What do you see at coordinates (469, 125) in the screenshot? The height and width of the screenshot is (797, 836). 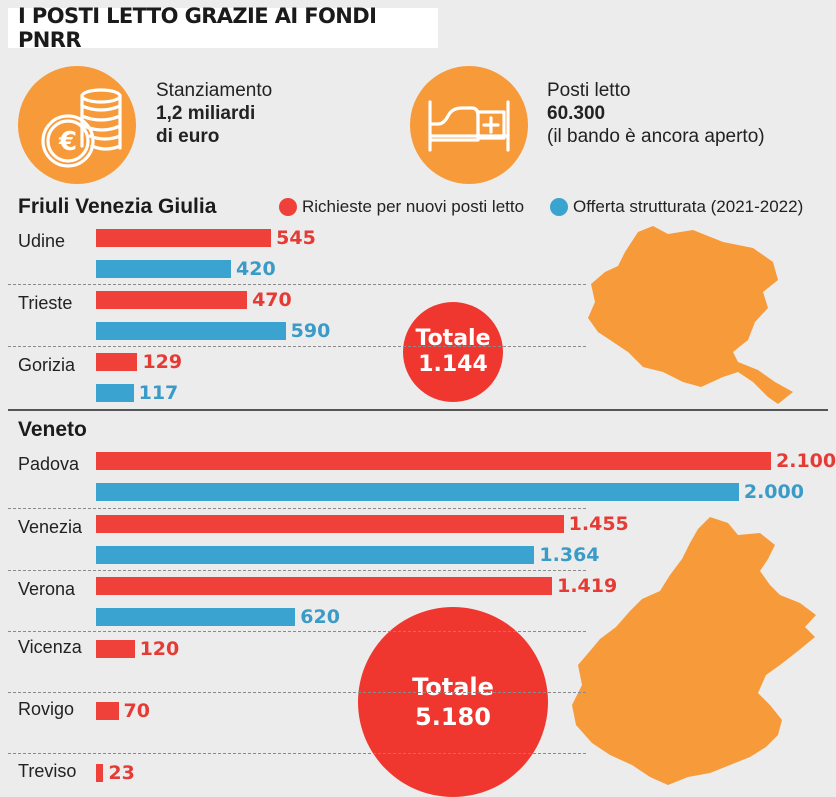 I see `bed-plus-icon` at bounding box center [469, 125].